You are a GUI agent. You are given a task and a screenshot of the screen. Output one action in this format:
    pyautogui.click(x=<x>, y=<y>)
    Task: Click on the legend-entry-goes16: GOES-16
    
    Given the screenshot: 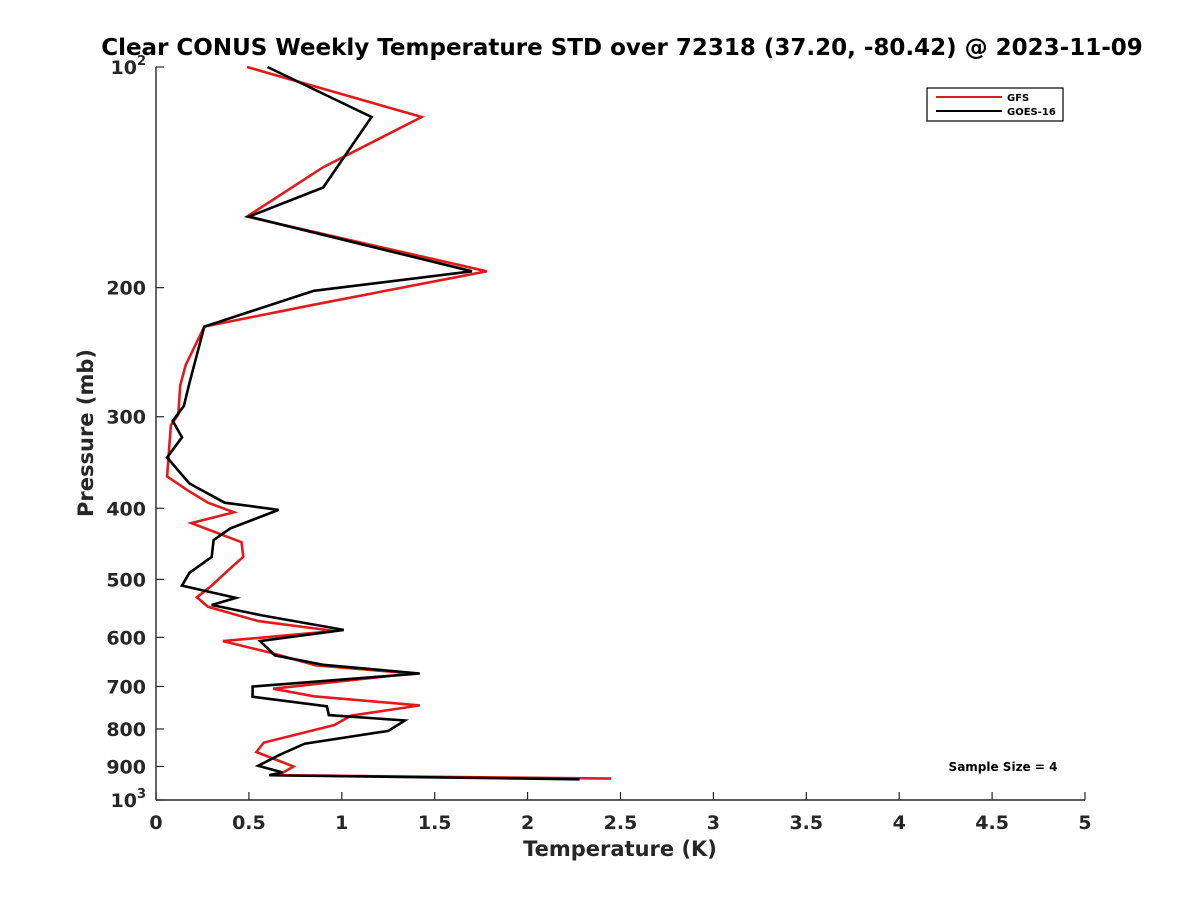 What is the action you would take?
    pyautogui.click(x=1031, y=112)
    